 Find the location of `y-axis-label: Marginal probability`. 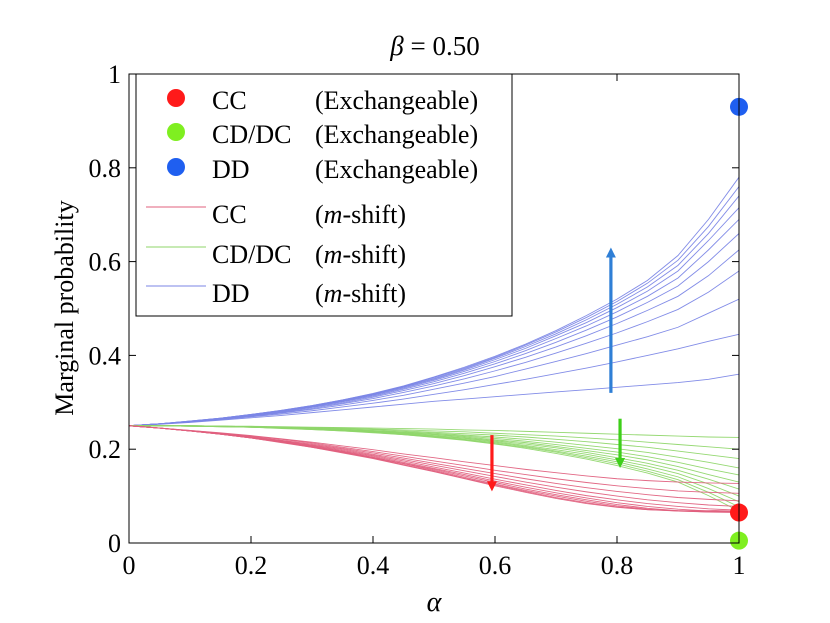

y-axis-label: Marginal probability is located at coordinates (64, 307).